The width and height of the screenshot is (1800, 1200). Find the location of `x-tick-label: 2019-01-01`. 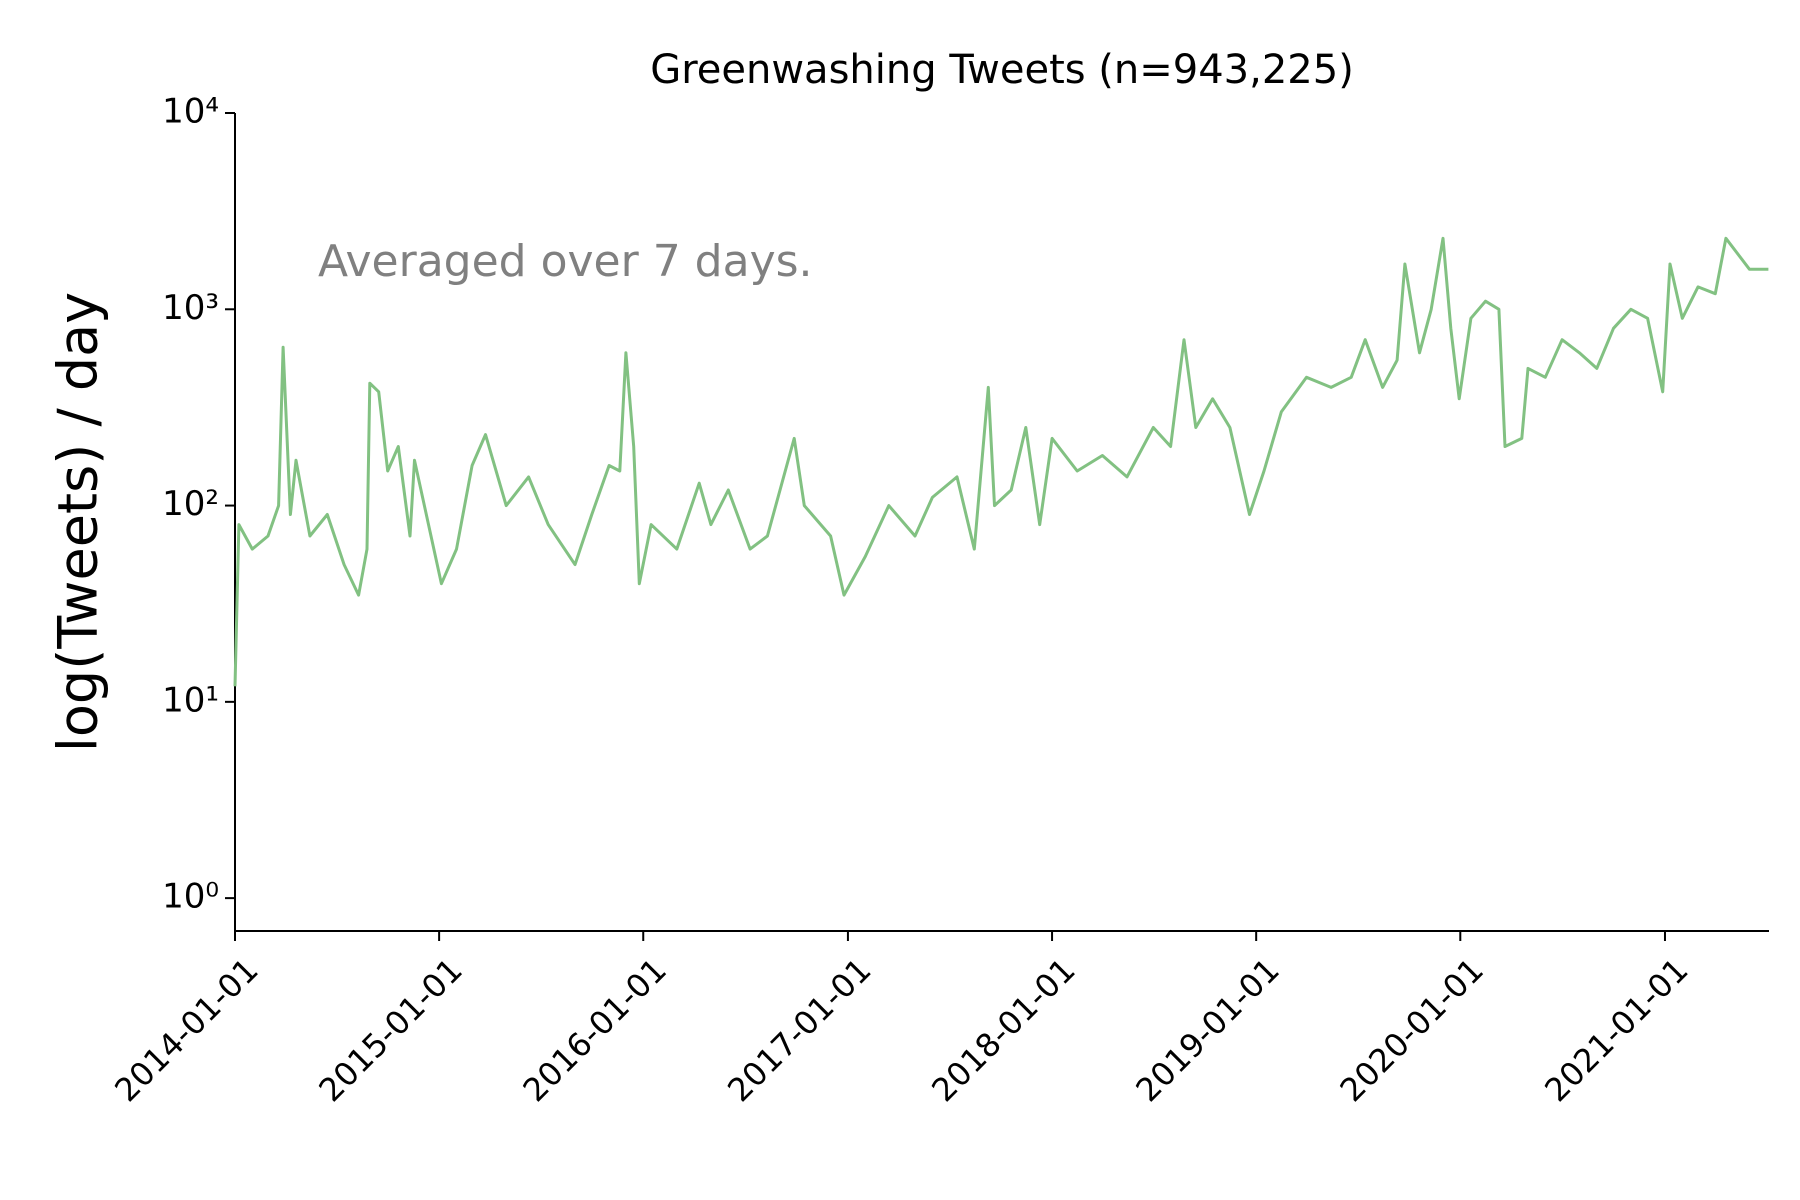

x-tick-label: 2019-01-01 is located at coordinates (1207, 1030).